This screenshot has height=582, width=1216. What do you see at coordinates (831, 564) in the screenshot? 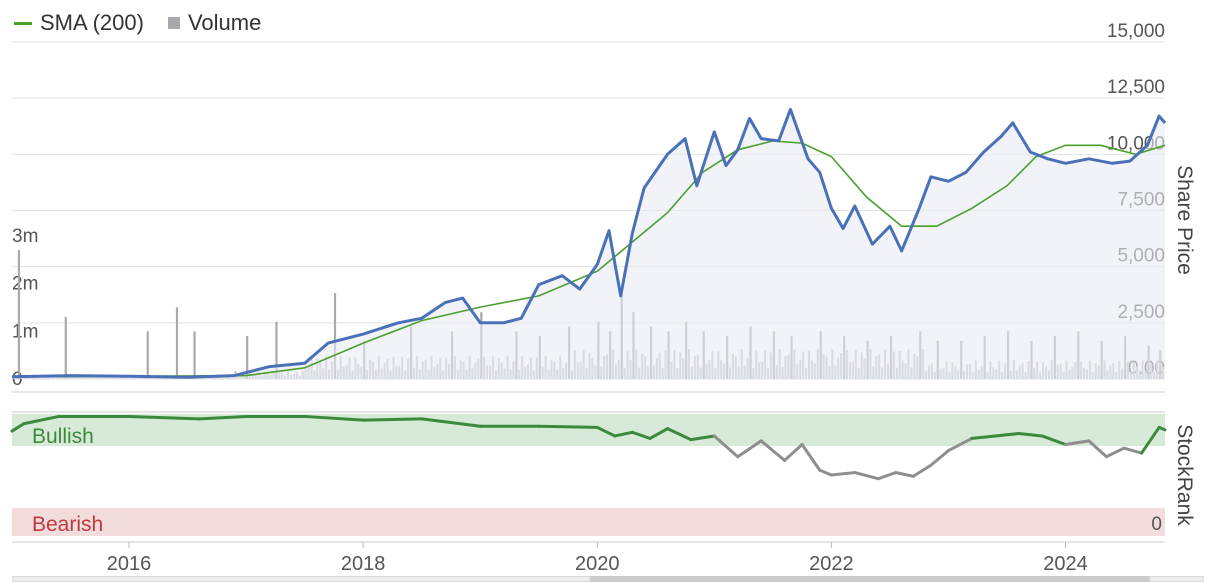
I see `x-tick-label: 2022` at bounding box center [831, 564].